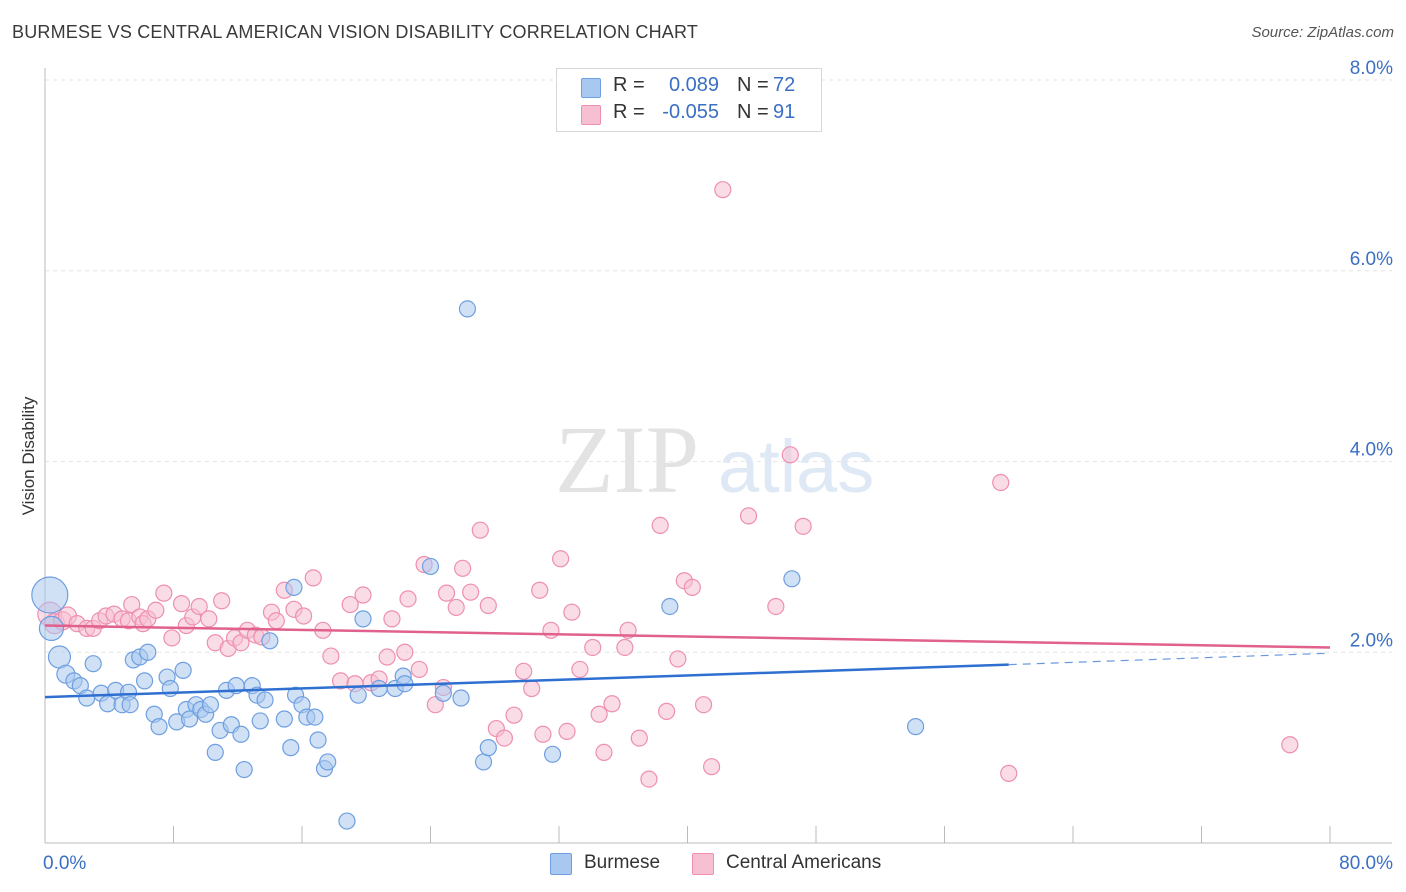  What do you see at coordinates (703, 865) in the screenshot?
I see `series-legend: Burmese Central Americans` at bounding box center [703, 865].